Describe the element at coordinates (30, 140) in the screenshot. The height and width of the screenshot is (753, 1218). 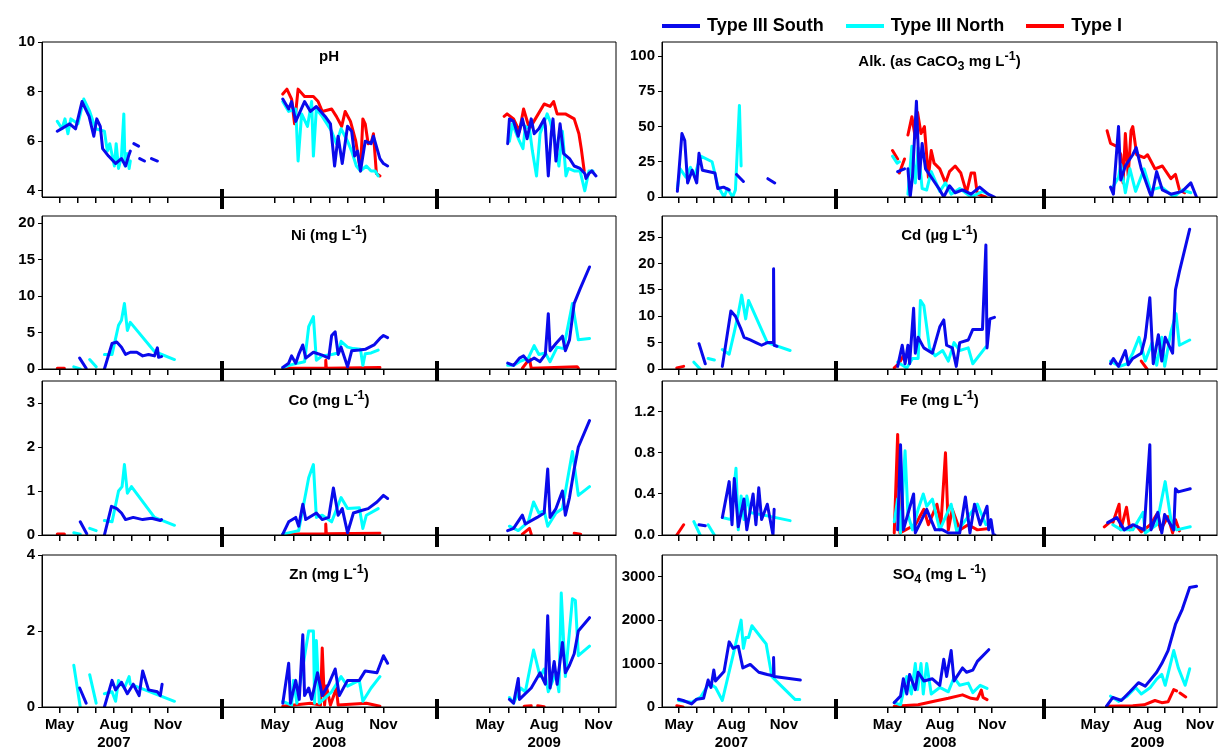
I see `y-tick-label: 6` at that location.